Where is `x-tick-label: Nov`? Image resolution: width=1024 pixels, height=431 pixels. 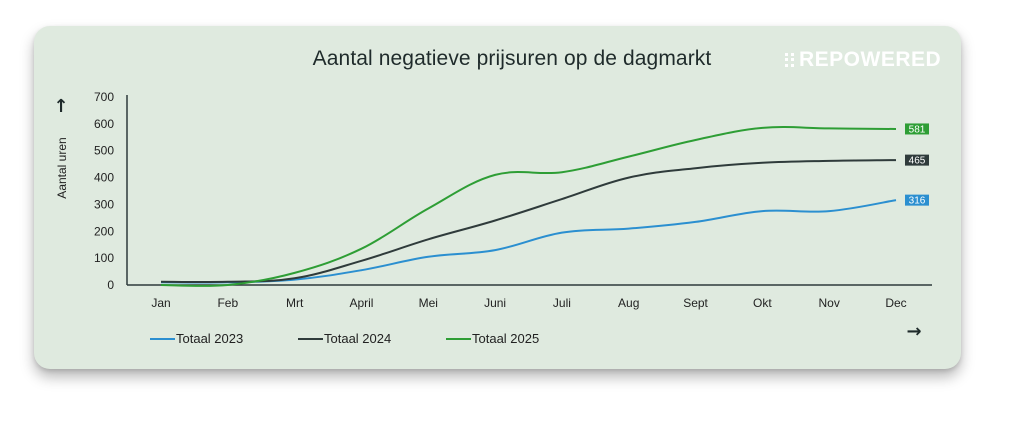
x-tick-label: Nov is located at coordinates (829, 303).